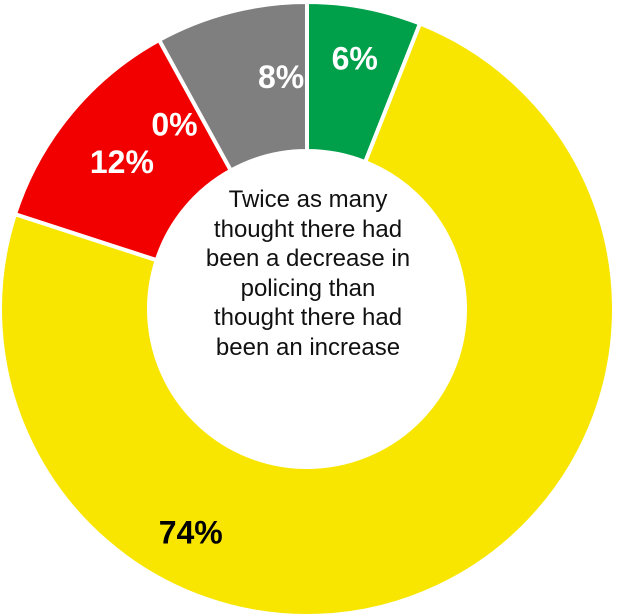 Image resolution: width=618 pixels, height=616 pixels. I want to click on slice-8pct, so click(232, 87).